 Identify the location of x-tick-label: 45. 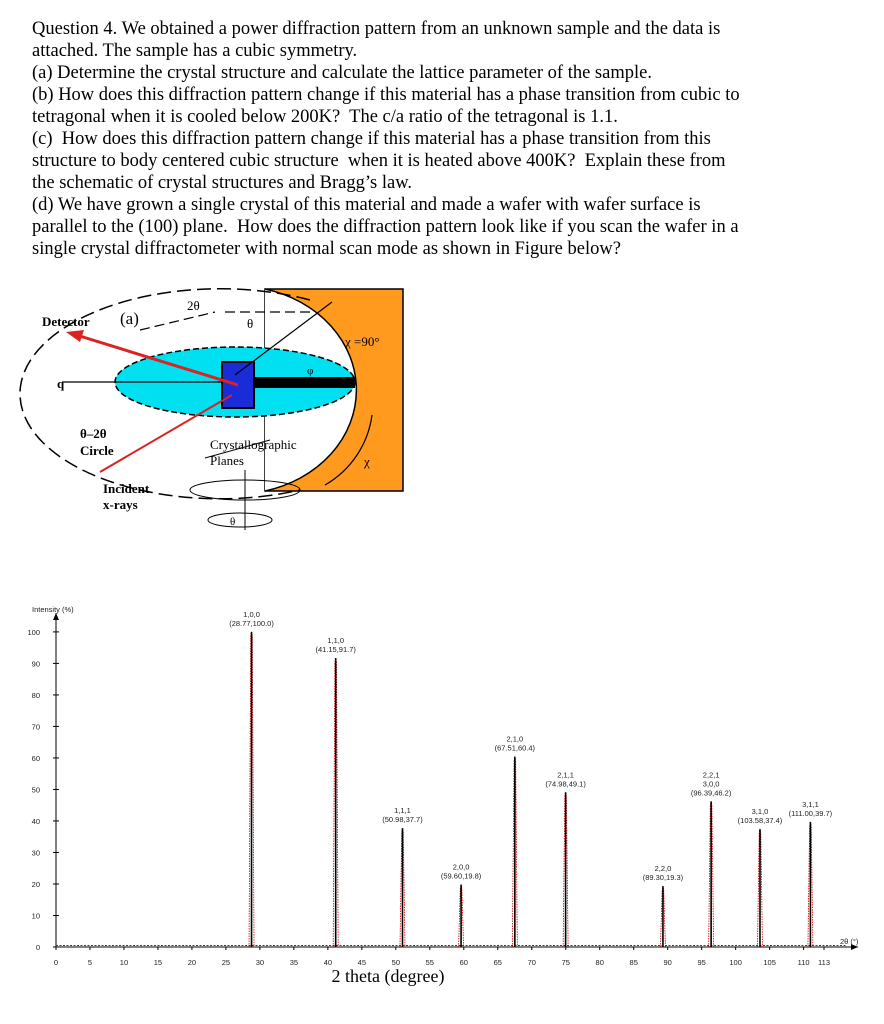
(362, 962).